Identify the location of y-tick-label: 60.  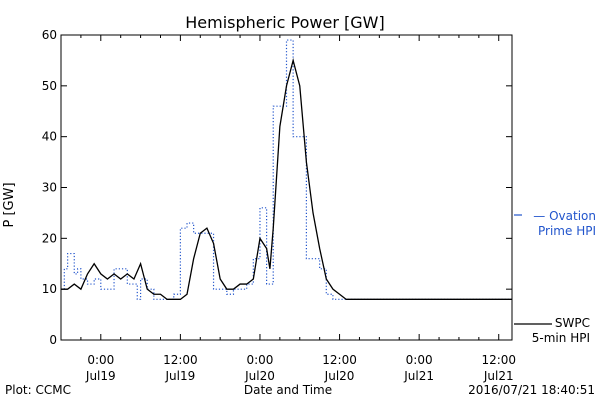
(49, 35).